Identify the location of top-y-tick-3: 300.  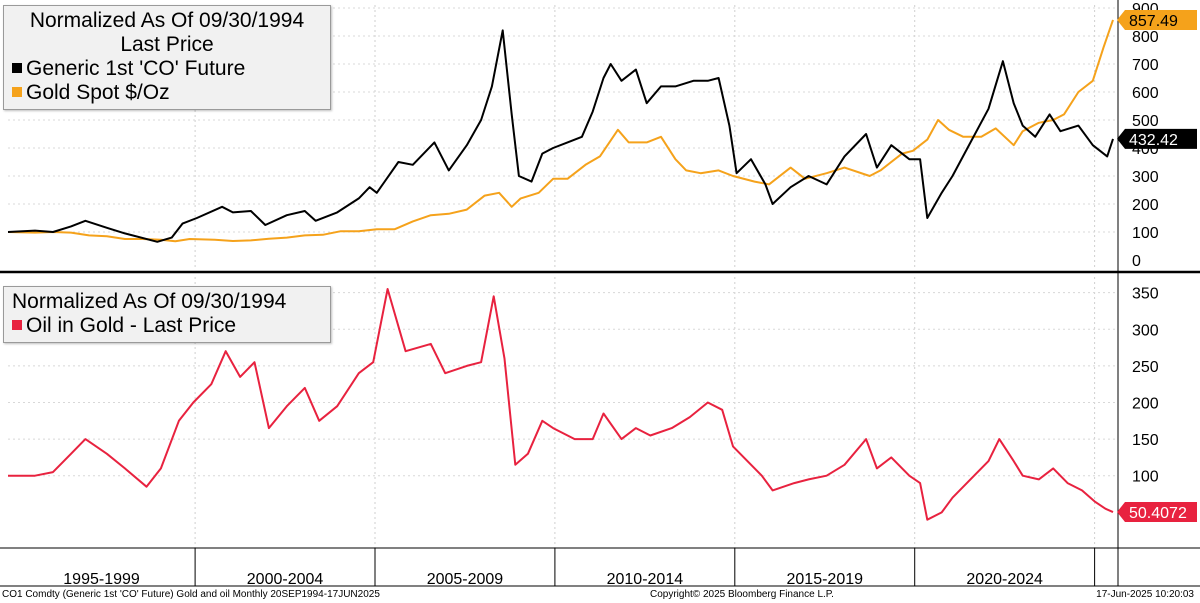
(1145, 177).